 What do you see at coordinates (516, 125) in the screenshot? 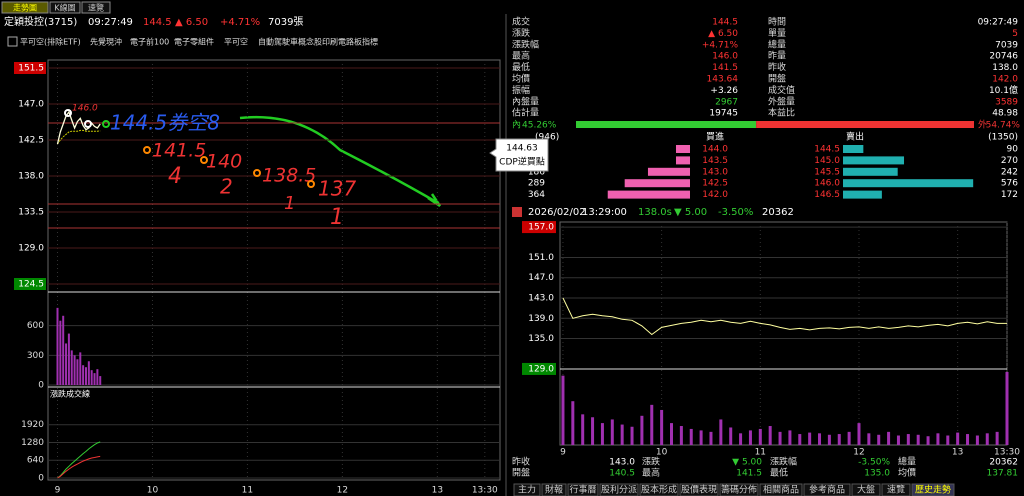
I see `inner-label: 內` at bounding box center [516, 125].